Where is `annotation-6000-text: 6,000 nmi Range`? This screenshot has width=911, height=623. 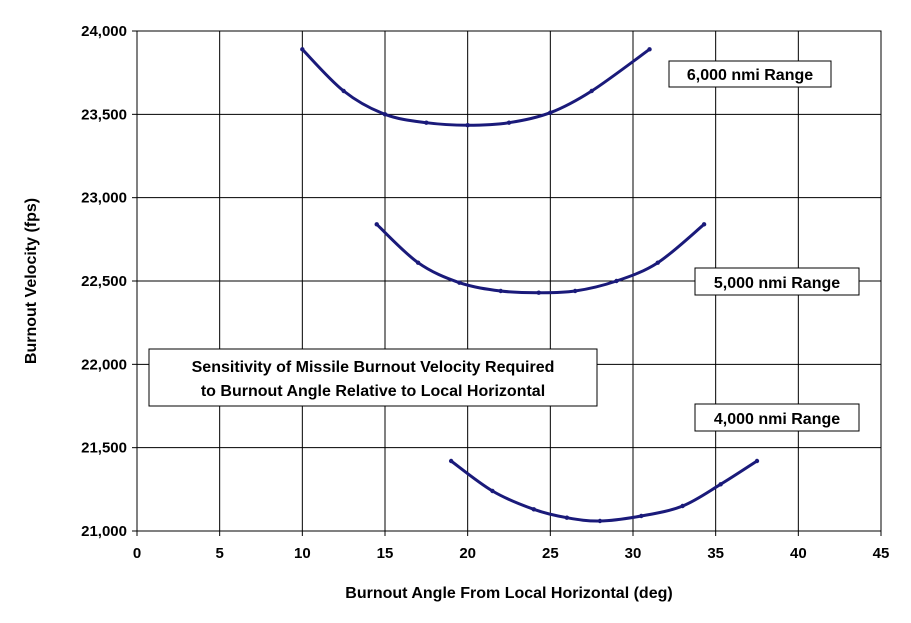
annotation-6000-text: 6,000 nmi Range is located at coordinates (750, 75).